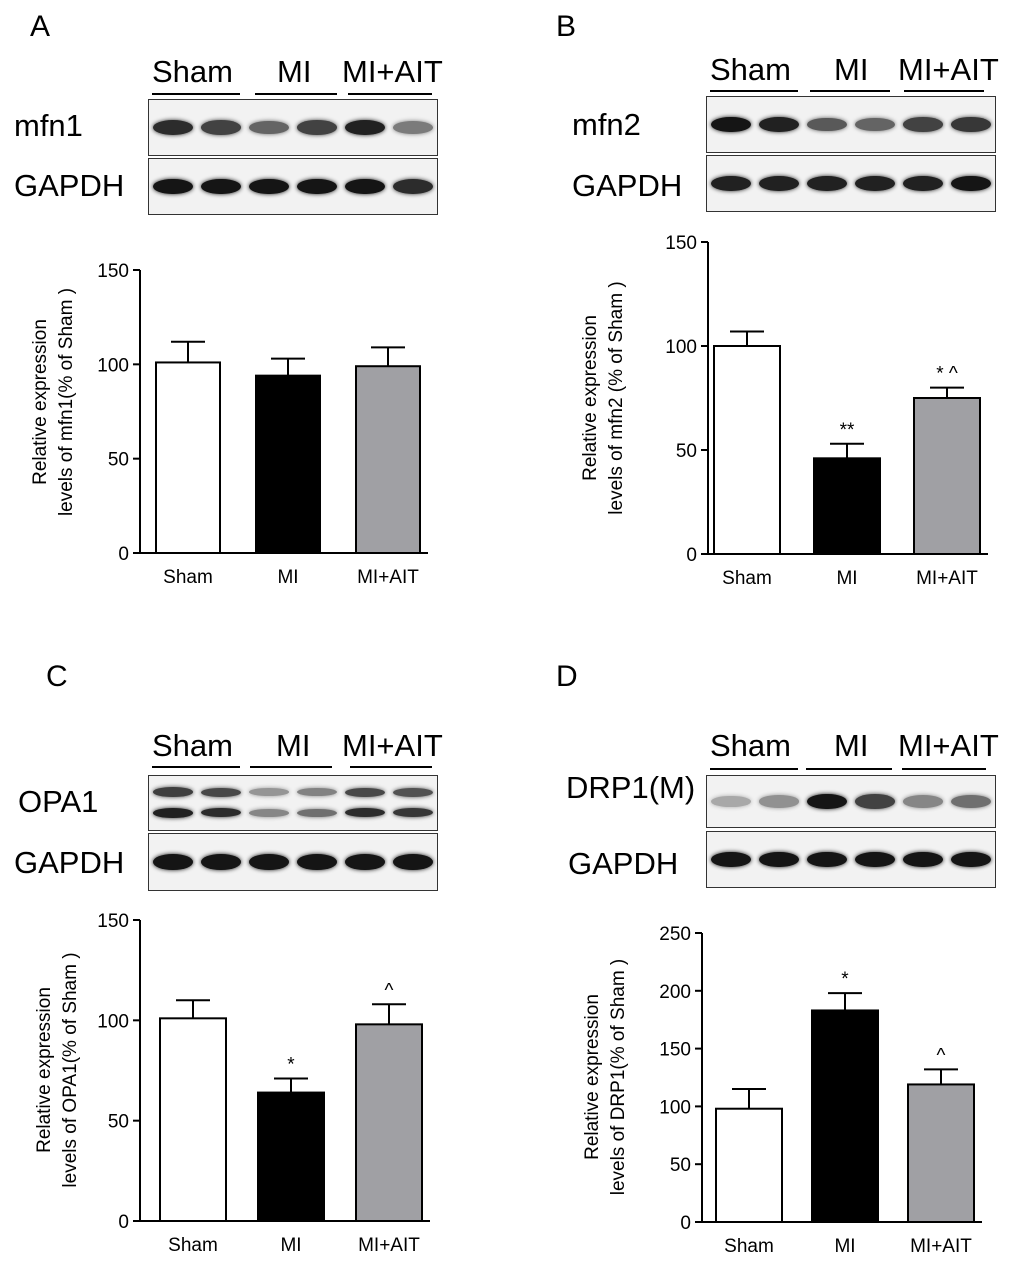  Describe the element at coordinates (941, 1055) in the screenshot. I see `significance-marker: ^` at that location.